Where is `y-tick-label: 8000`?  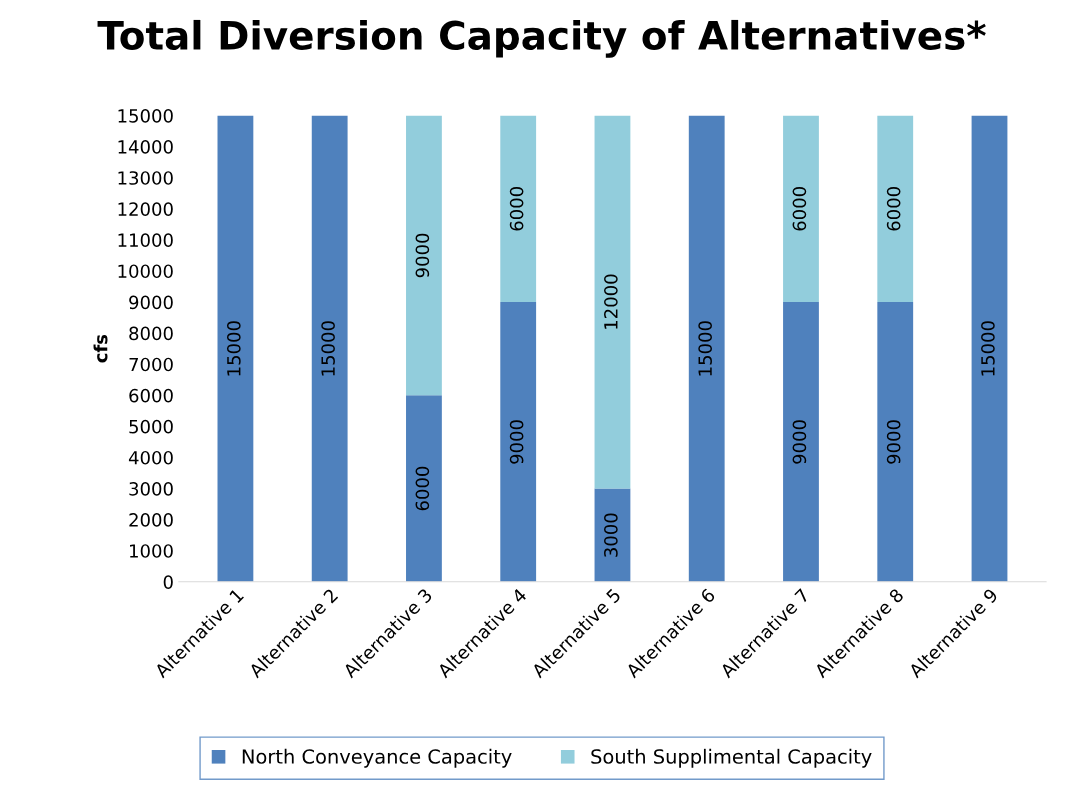
y-tick-label: 8000 is located at coordinates (151, 333).